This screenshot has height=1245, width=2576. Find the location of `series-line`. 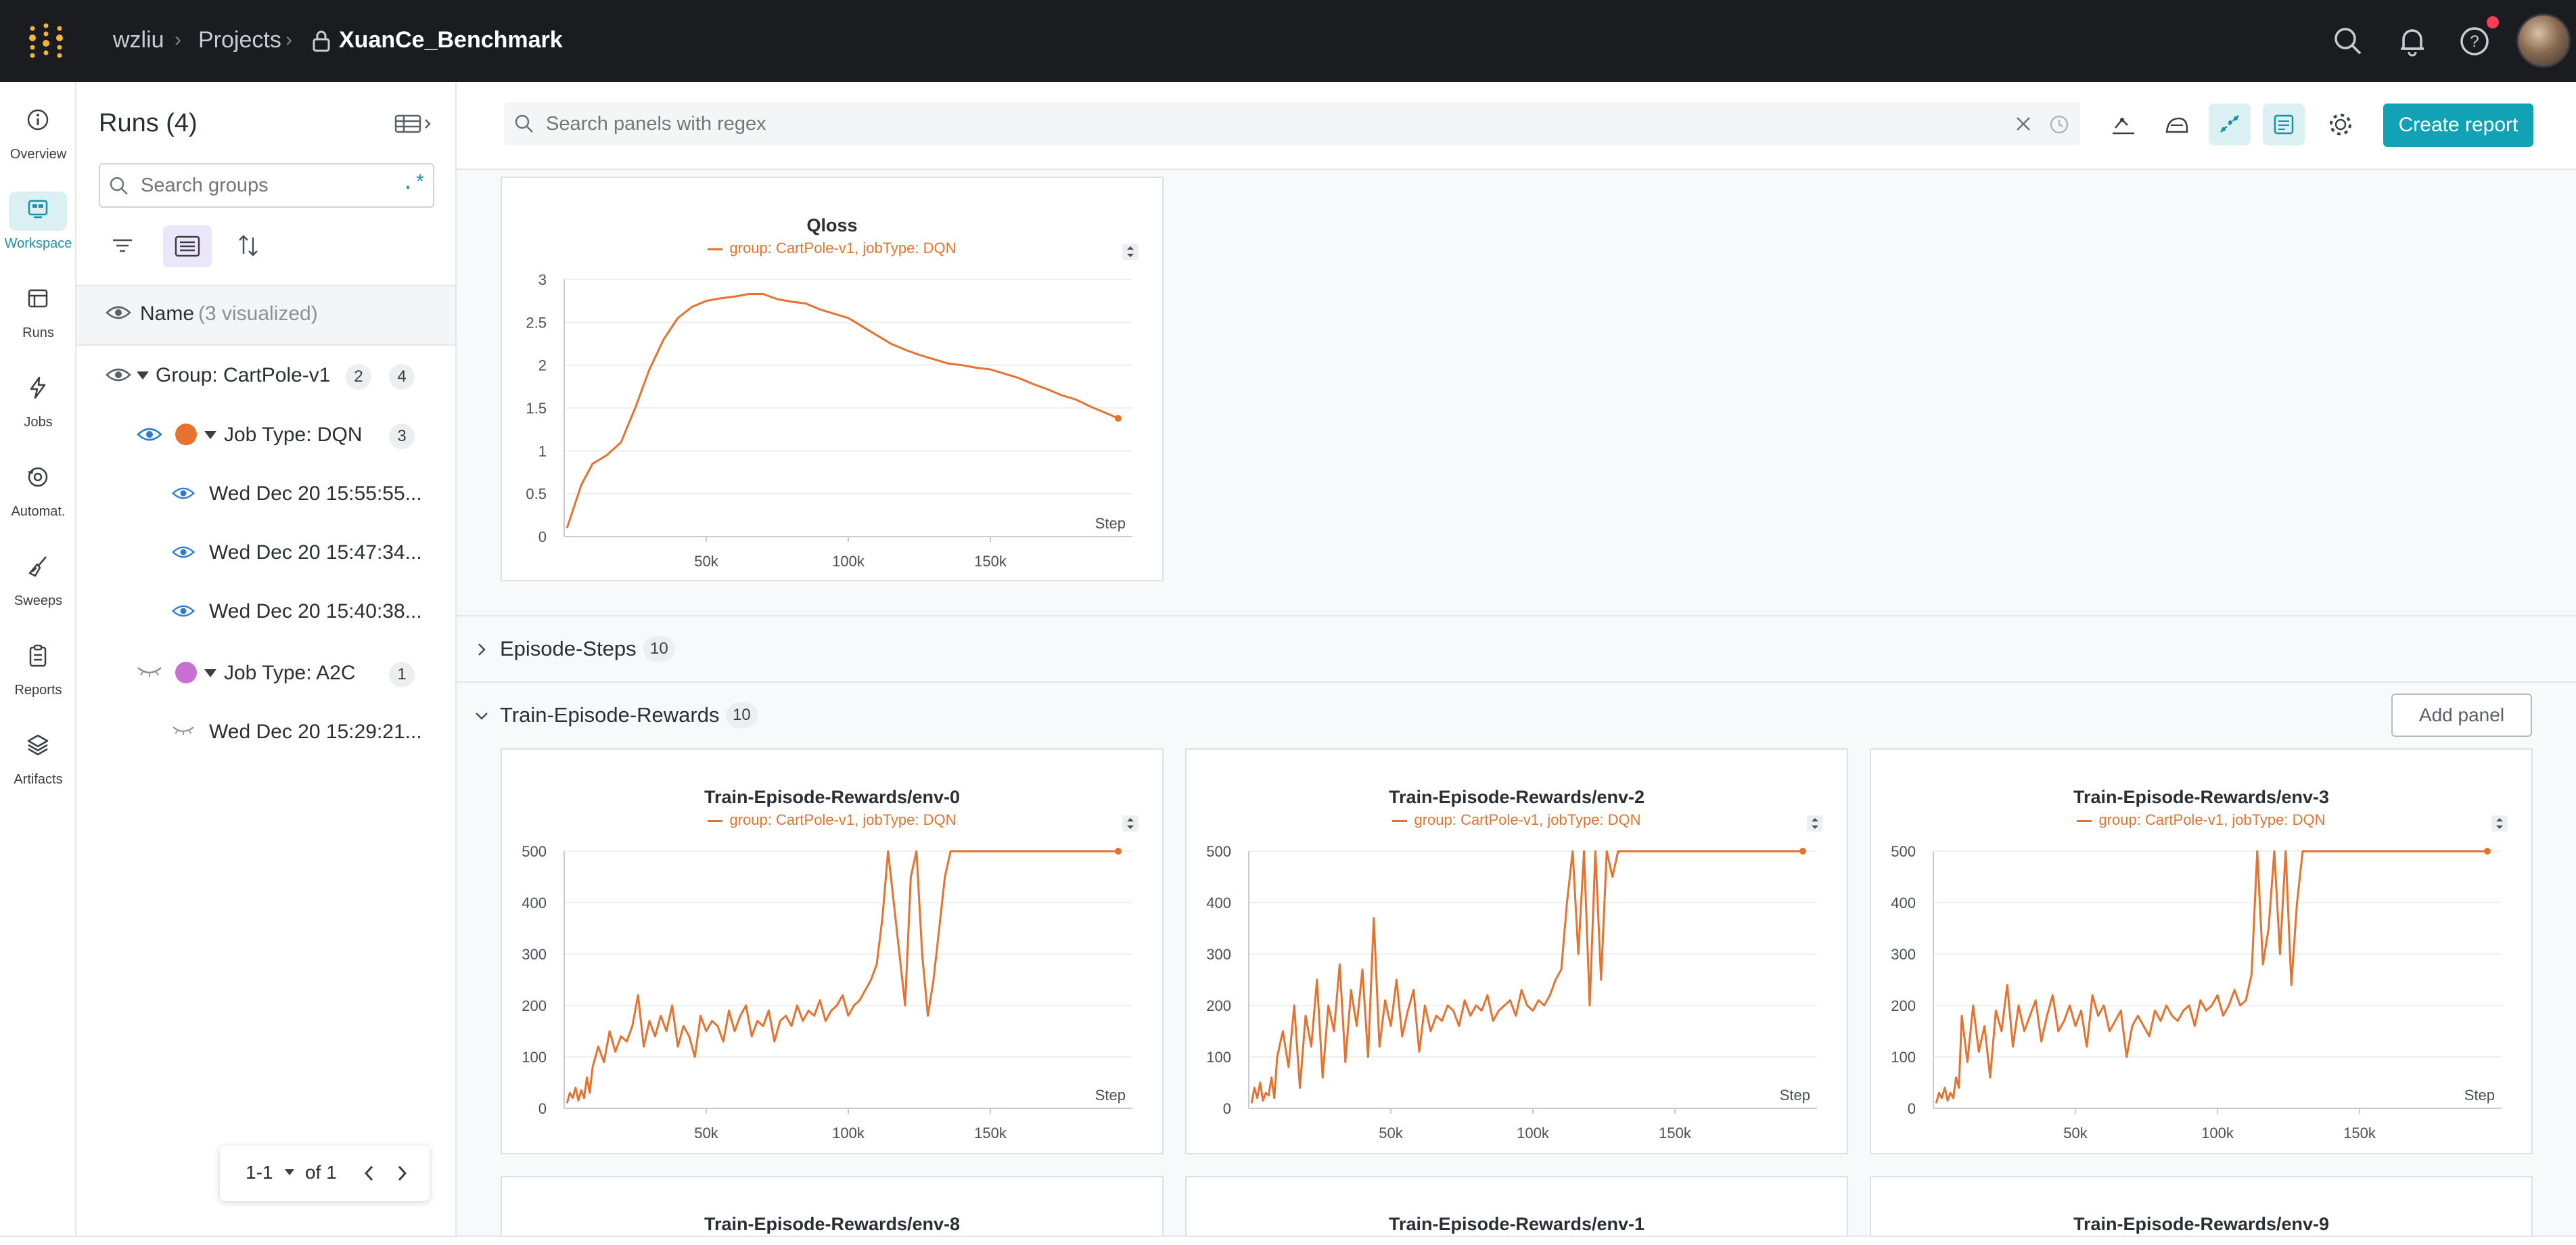

series-line is located at coordinates (2211, 977).